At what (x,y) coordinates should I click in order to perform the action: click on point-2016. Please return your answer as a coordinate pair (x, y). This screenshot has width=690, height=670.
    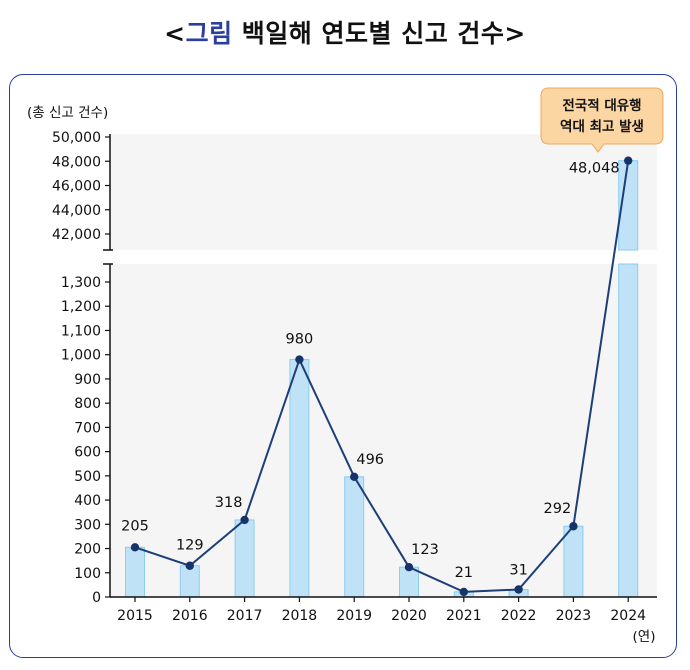
    Looking at the image, I should click on (189, 565).